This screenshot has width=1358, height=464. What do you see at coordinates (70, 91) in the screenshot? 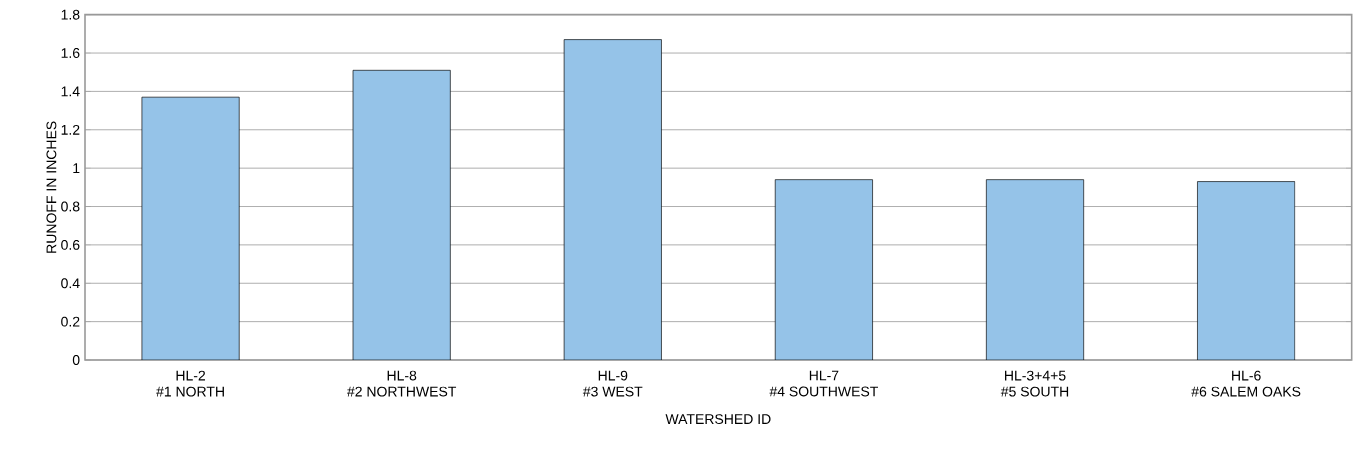
I see `y-tick-label: 1.4` at bounding box center [70, 91].